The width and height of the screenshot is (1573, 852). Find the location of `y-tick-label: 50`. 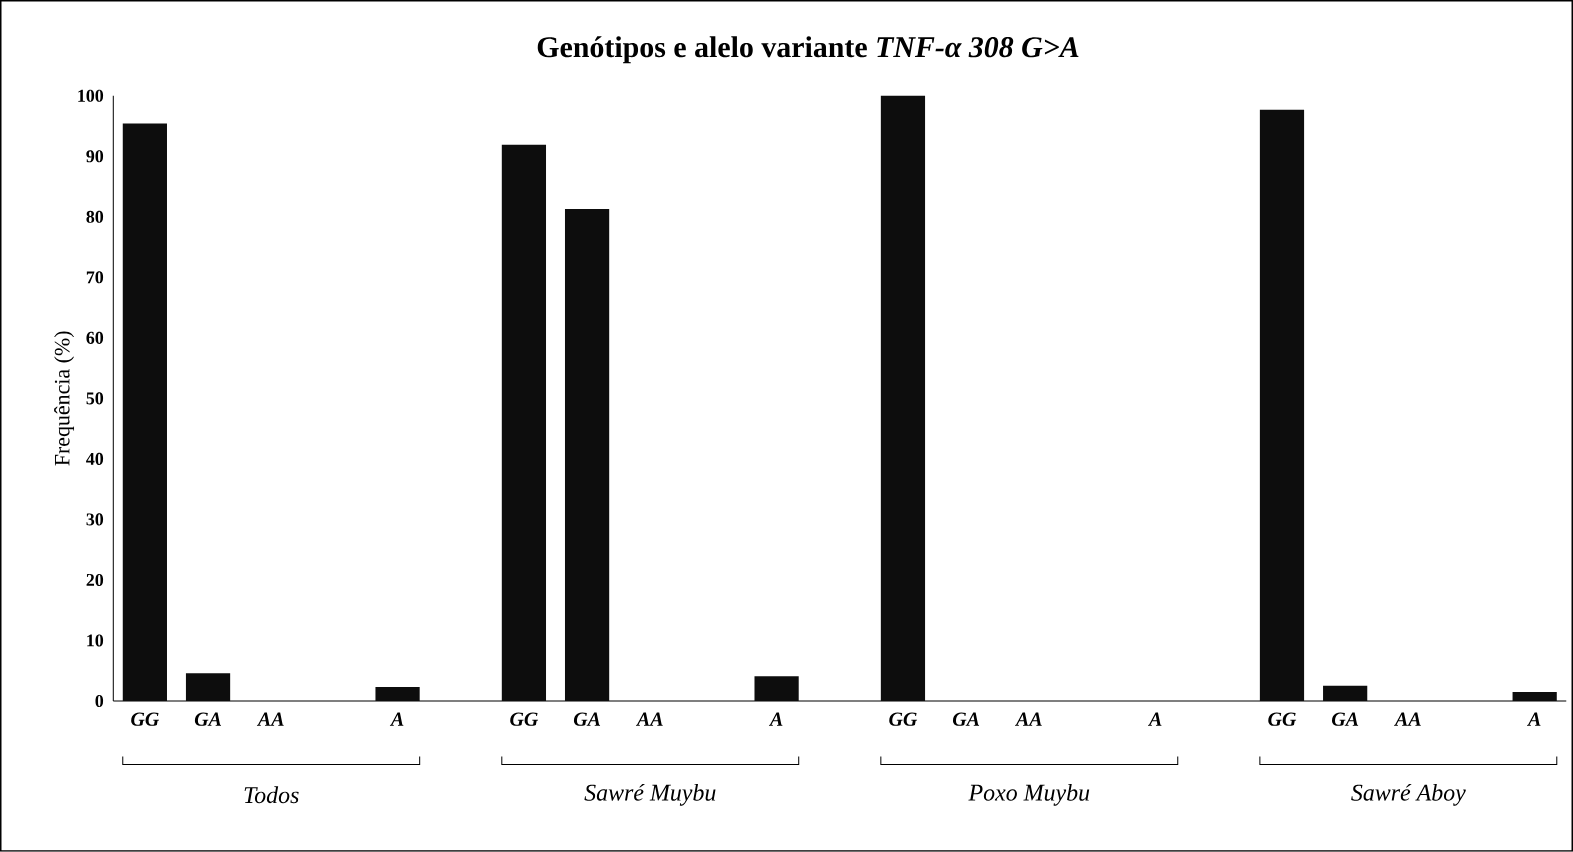

y-tick-label: 50 is located at coordinates (95, 398).